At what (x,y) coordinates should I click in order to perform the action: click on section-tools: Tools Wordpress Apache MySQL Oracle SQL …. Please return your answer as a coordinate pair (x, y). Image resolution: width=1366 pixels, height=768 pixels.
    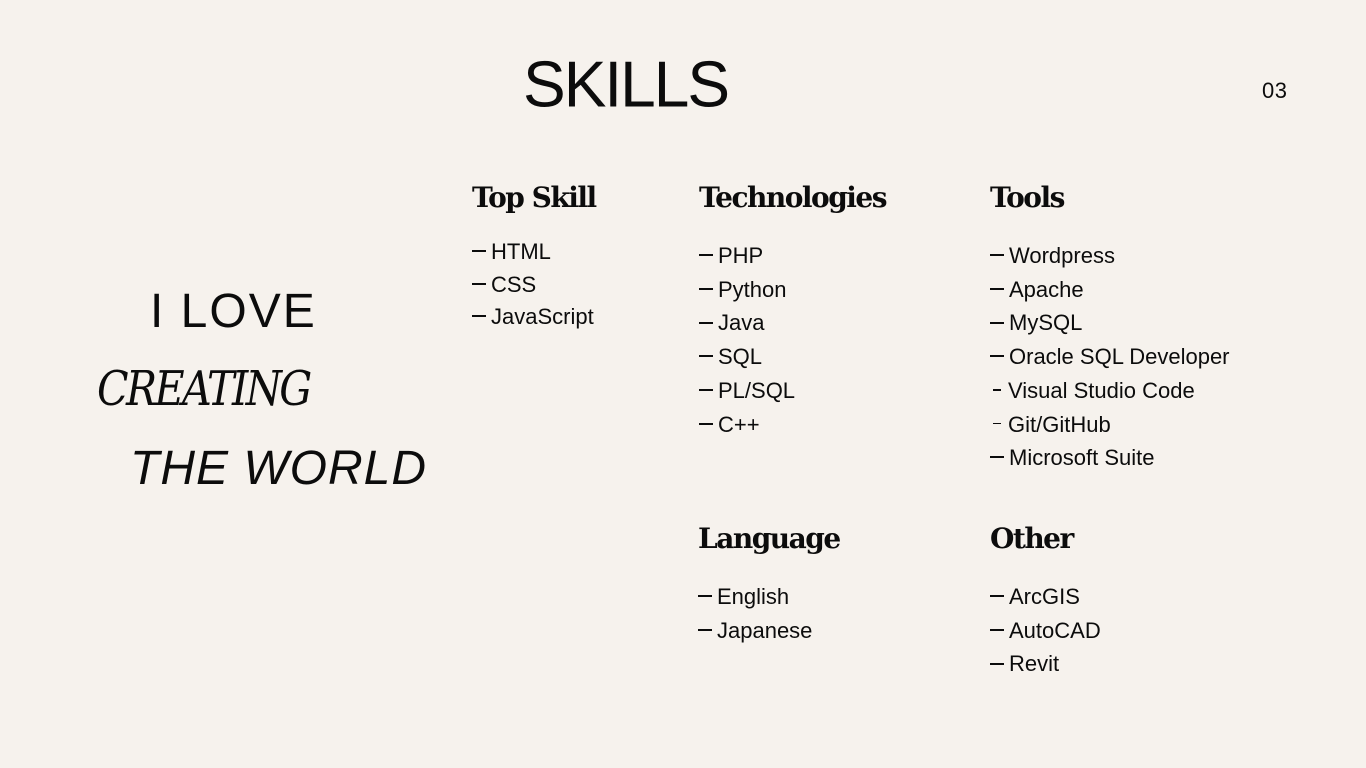
    Looking at the image, I should click on (1110, 328).